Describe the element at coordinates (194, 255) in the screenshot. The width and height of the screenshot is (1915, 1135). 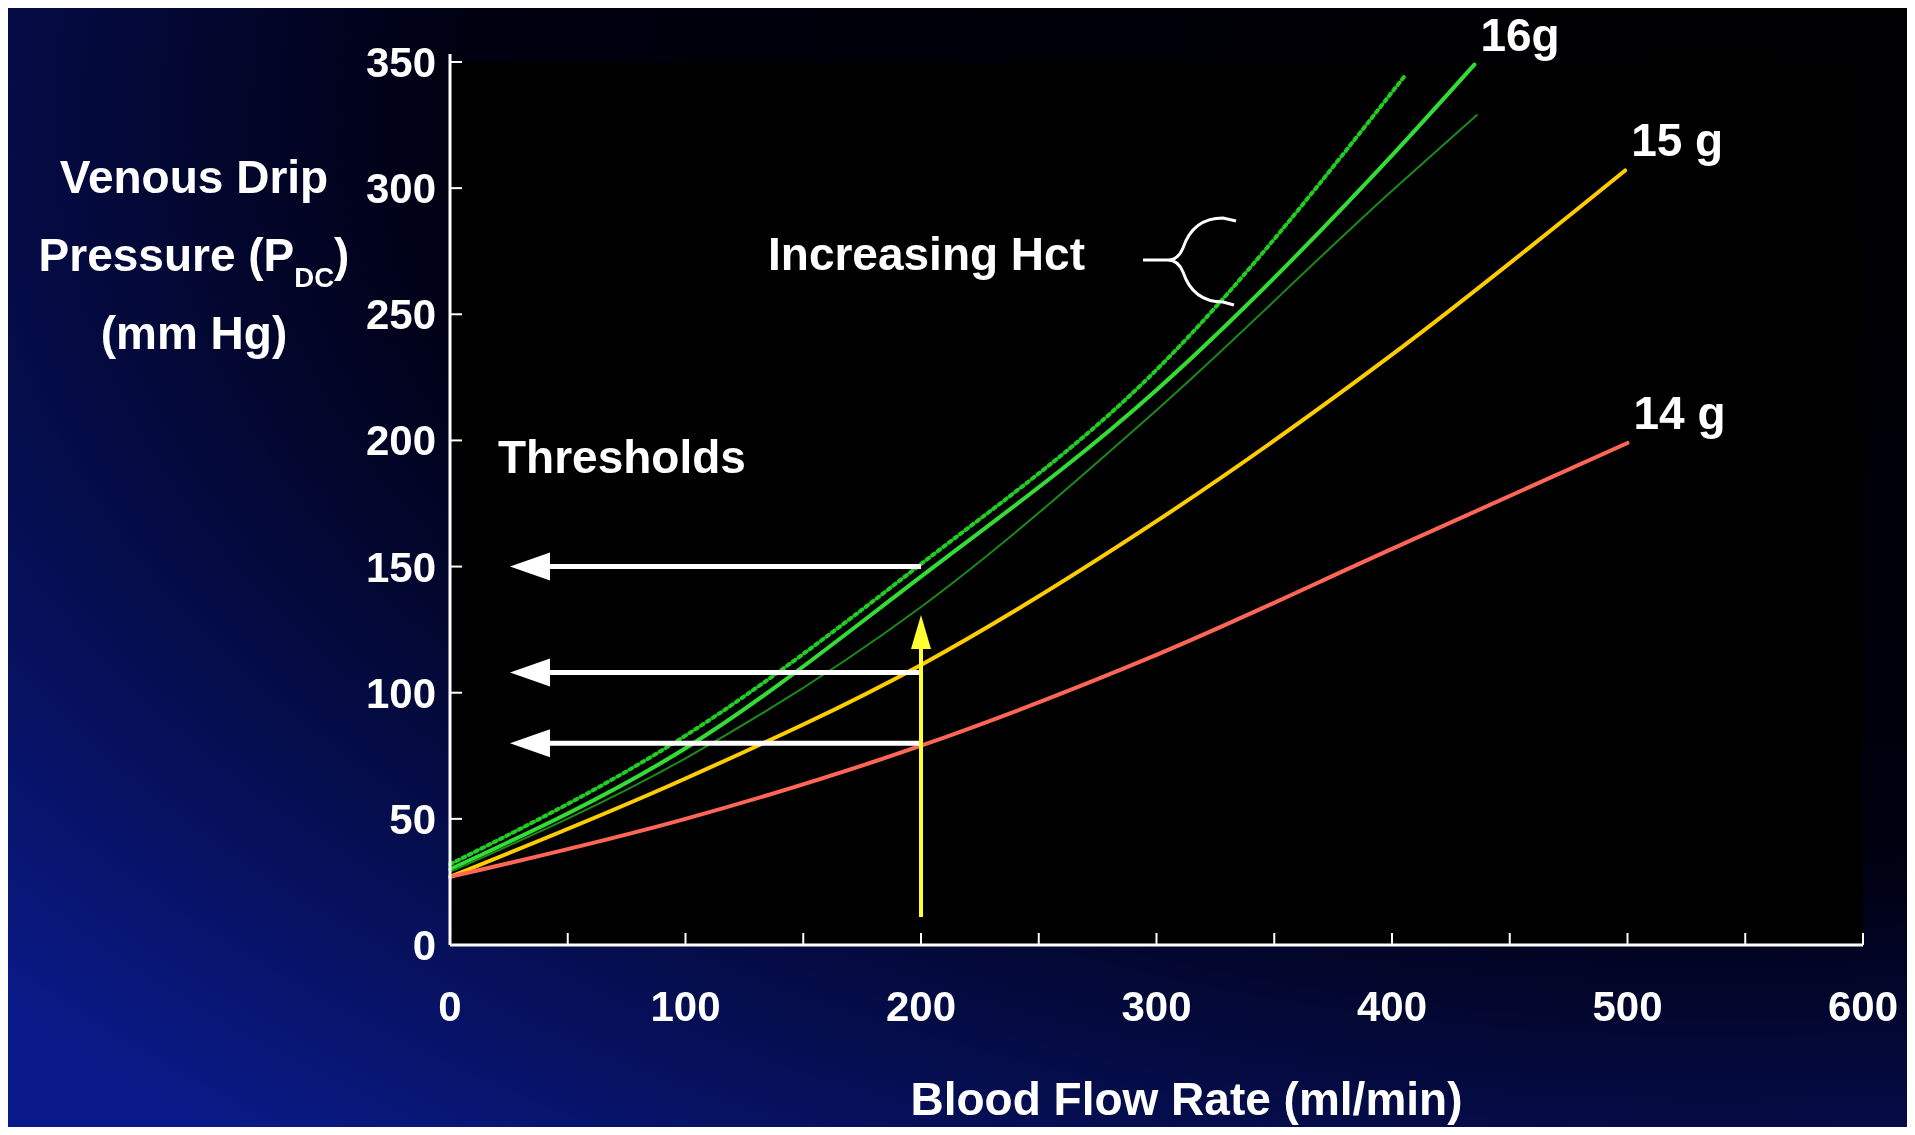
I see `y-axis-title: Venous Drip Pressure (P$_{DC}$) (mm Hg)` at that location.